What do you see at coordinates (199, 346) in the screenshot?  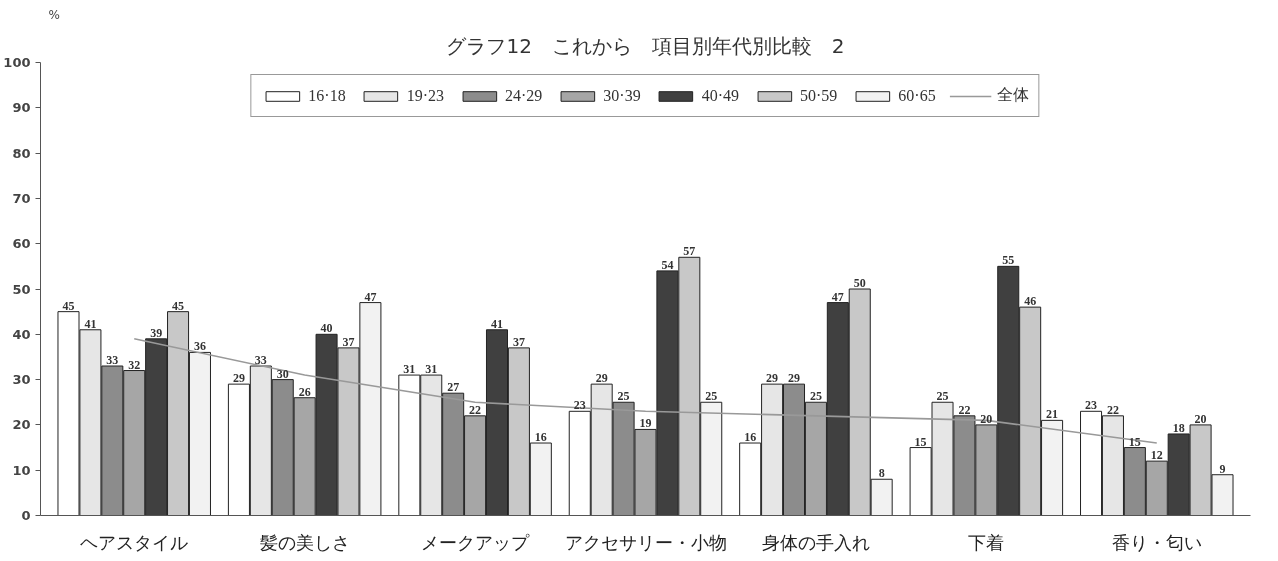 I see `data-label: 36` at bounding box center [199, 346].